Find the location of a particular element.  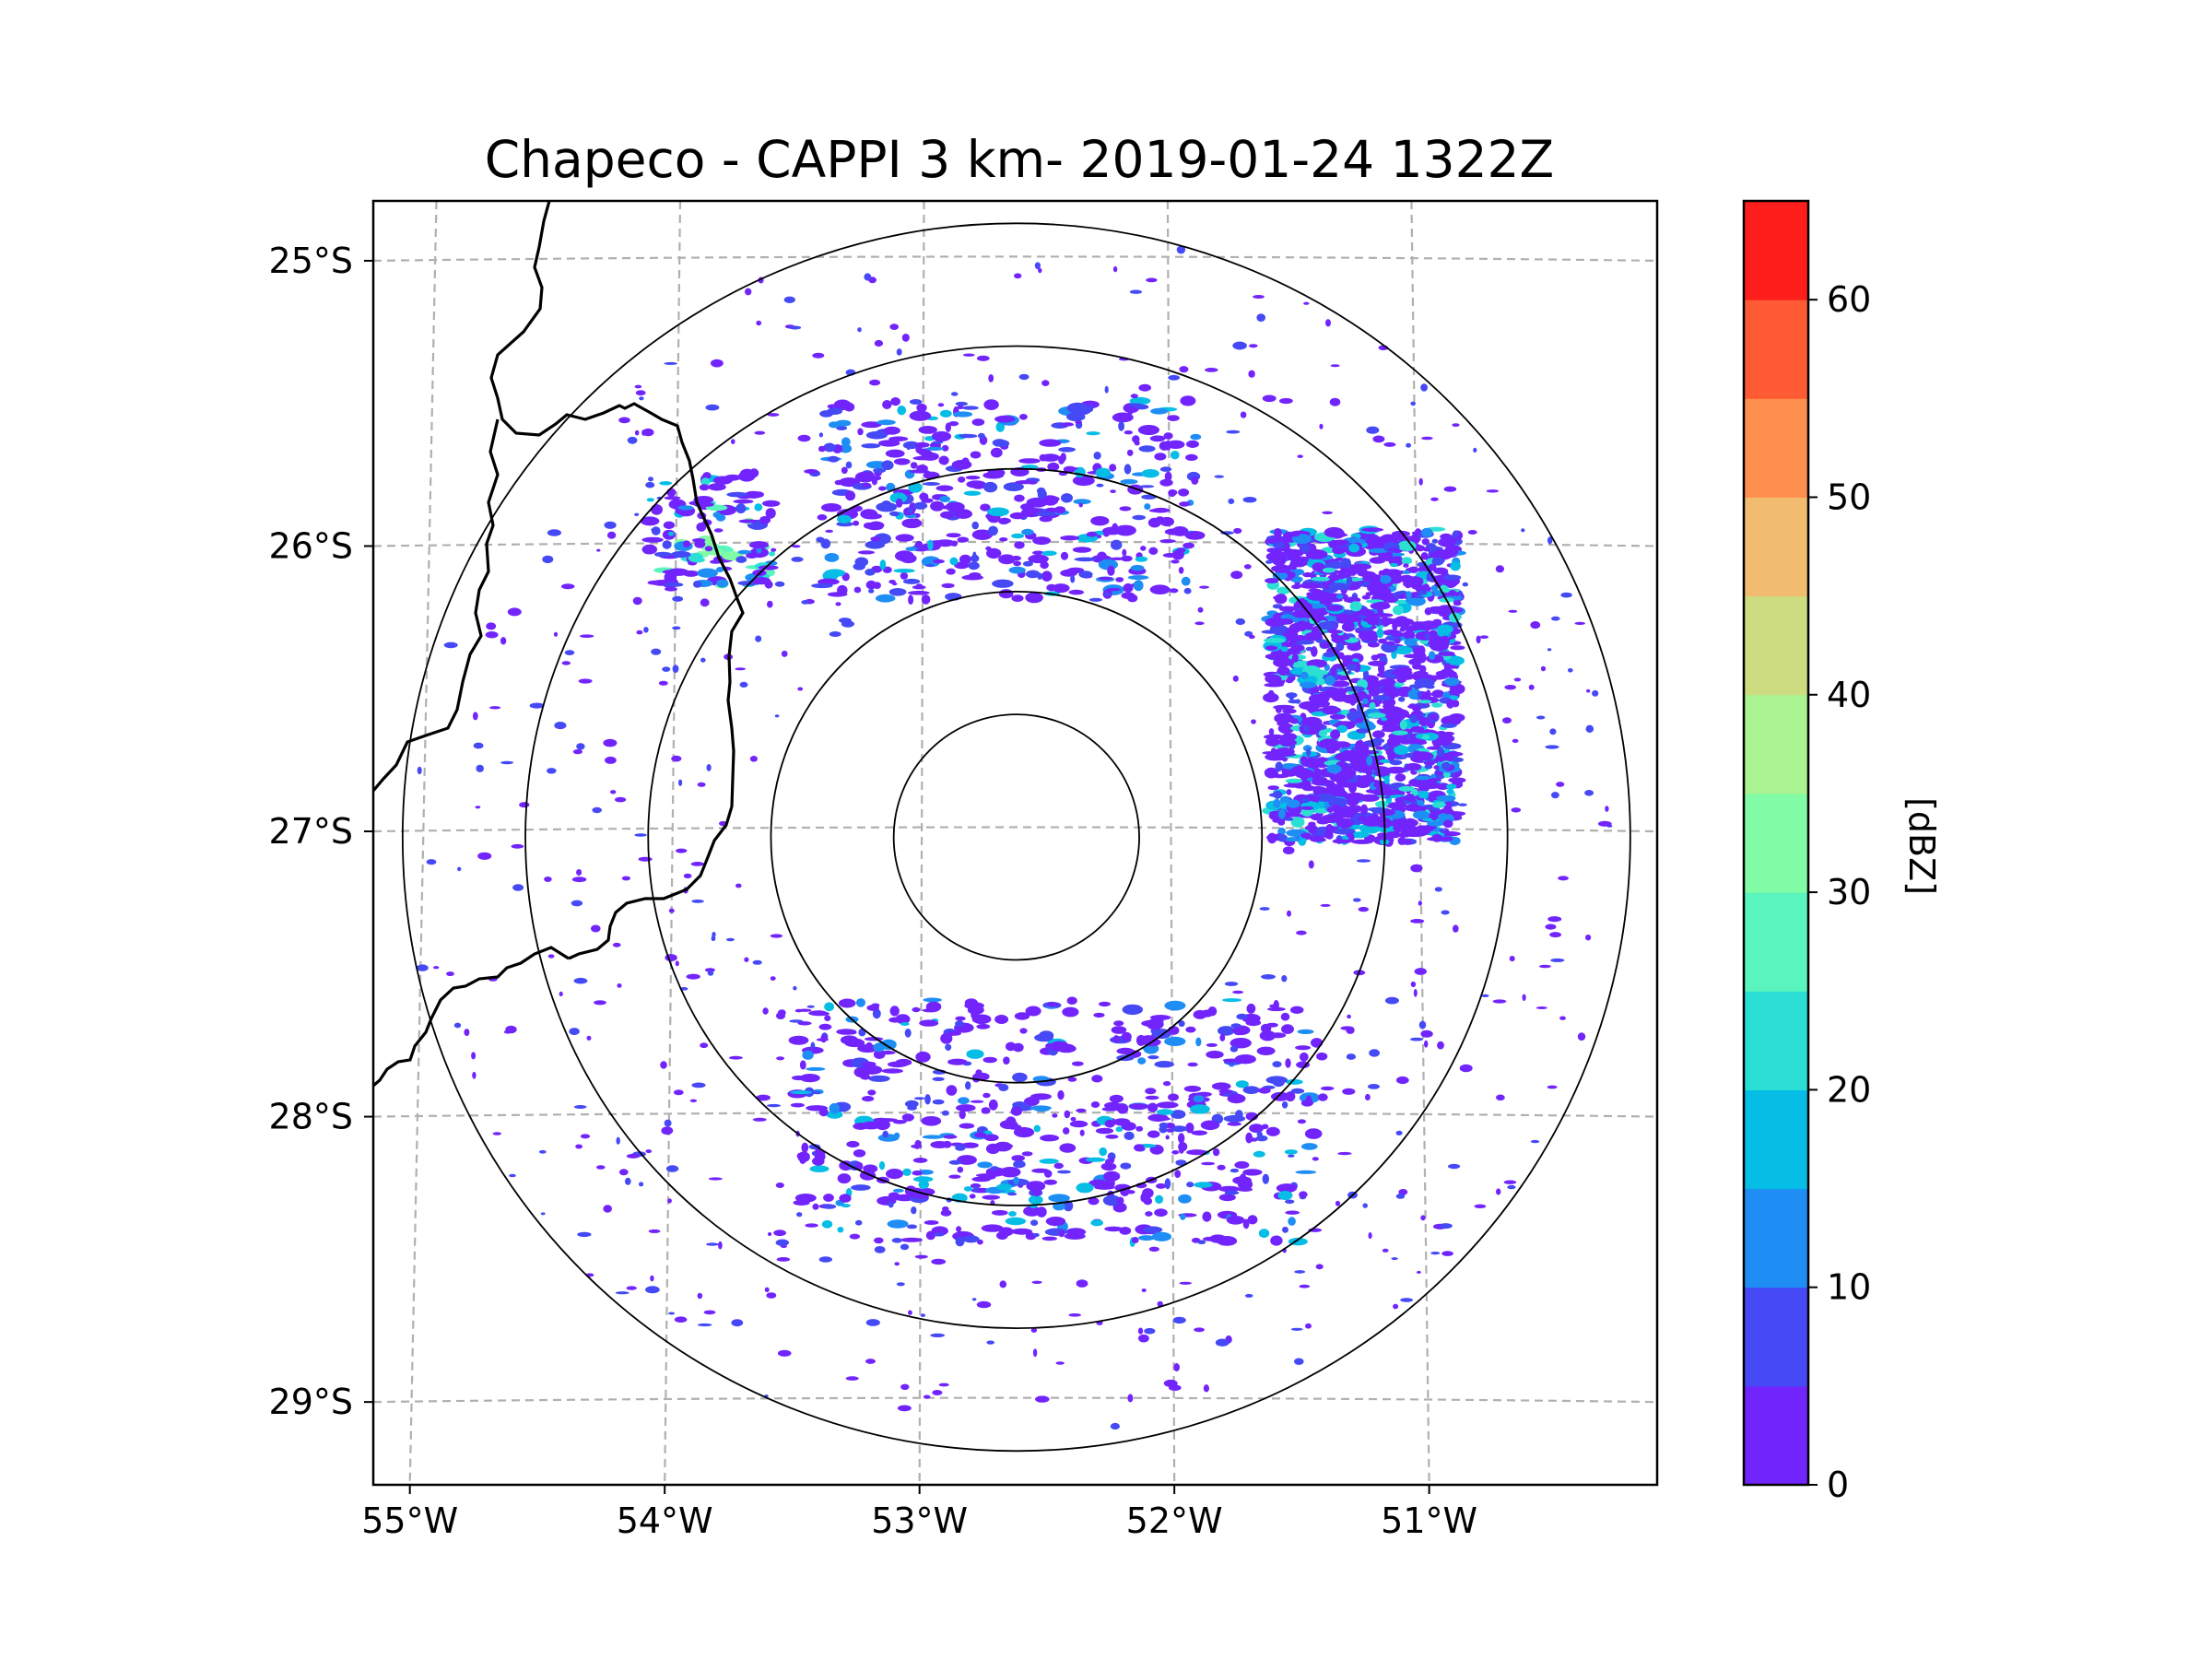

x-tick-label: 51°W is located at coordinates (1429, 1520).